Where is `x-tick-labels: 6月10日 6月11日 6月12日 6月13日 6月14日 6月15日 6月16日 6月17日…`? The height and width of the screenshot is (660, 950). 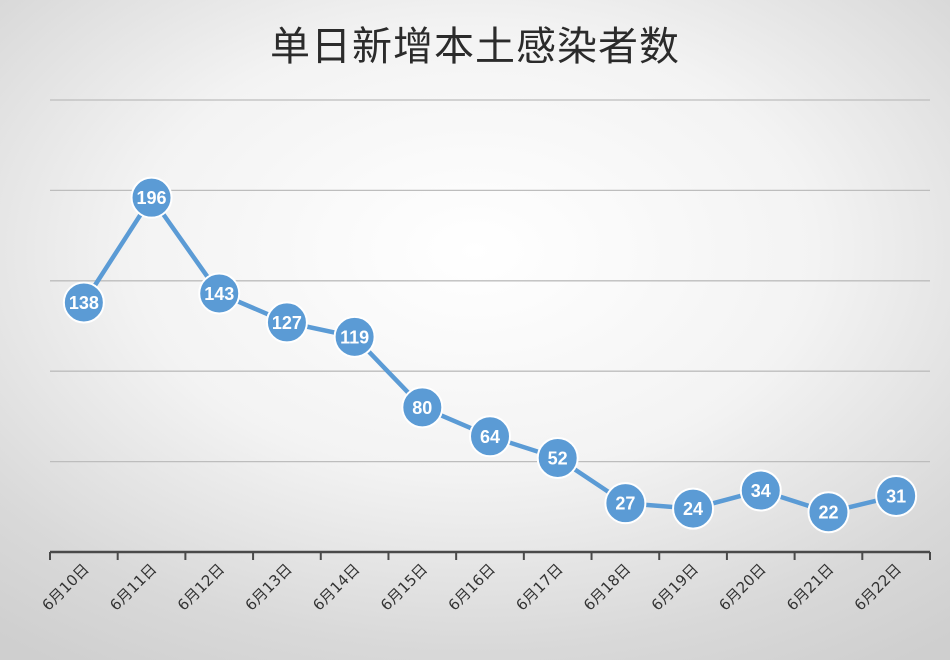 x-tick-labels: 6月10日 6月11日 6月12日 6月13日 6月14日 6月15日 6月16日 6月17日… is located at coordinates (471, 587).